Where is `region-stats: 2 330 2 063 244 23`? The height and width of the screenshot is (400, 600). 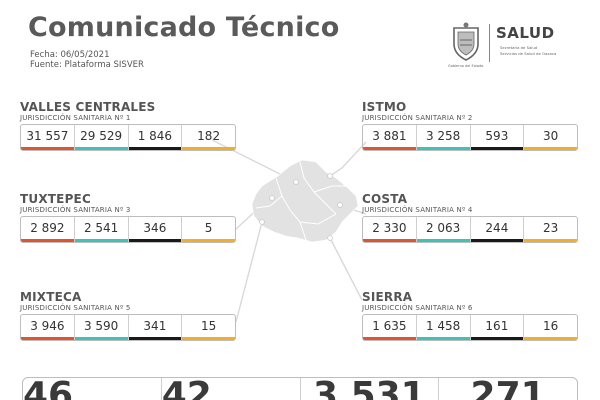
region-stats: 2 330 2 063 244 23 is located at coordinates (470, 229).